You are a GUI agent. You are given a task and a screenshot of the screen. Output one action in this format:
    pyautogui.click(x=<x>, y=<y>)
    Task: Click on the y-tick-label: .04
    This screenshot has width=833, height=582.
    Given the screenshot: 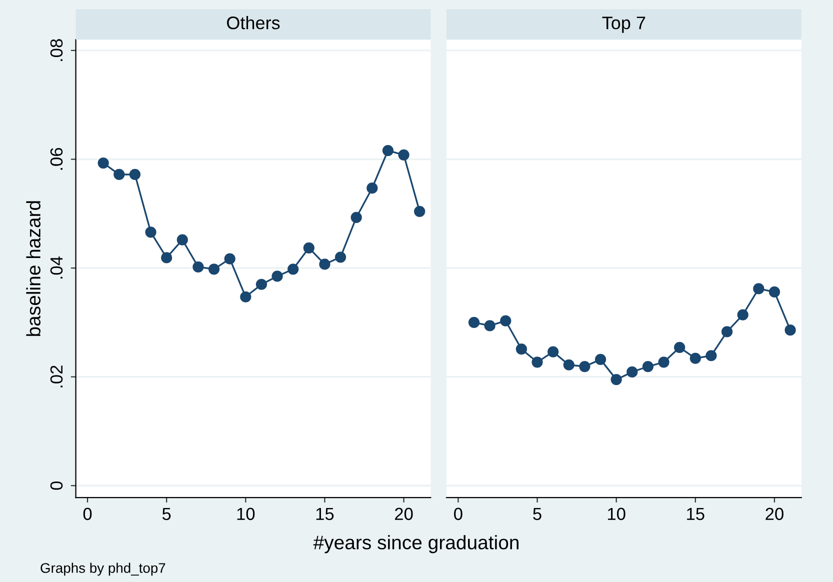 What is the action you would take?
    pyautogui.click(x=56, y=267)
    